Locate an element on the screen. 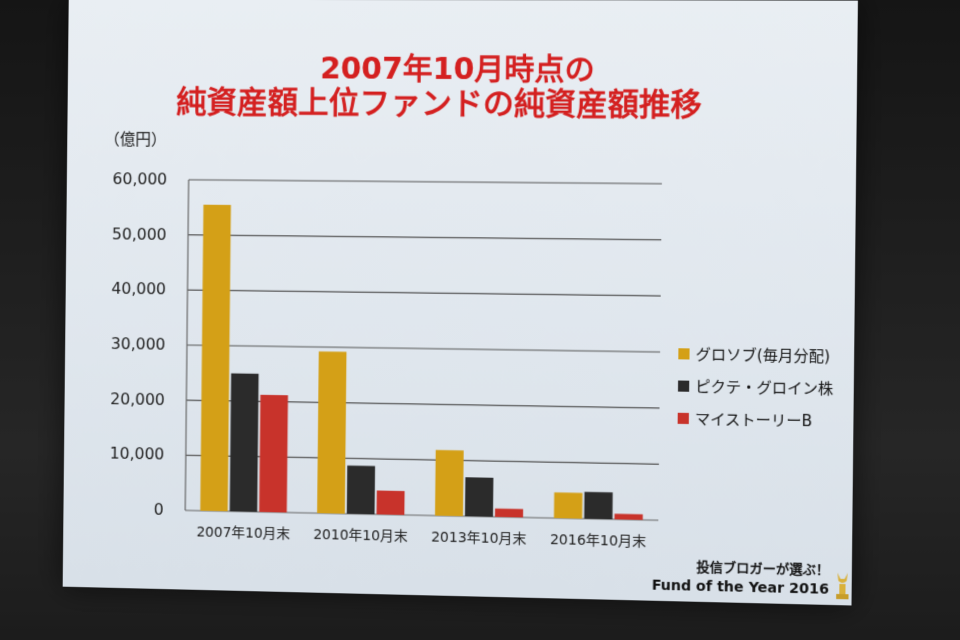 Image resolution: width=960 pixels, height=640 pixels. y-tick-label: 0 is located at coordinates (159, 509).